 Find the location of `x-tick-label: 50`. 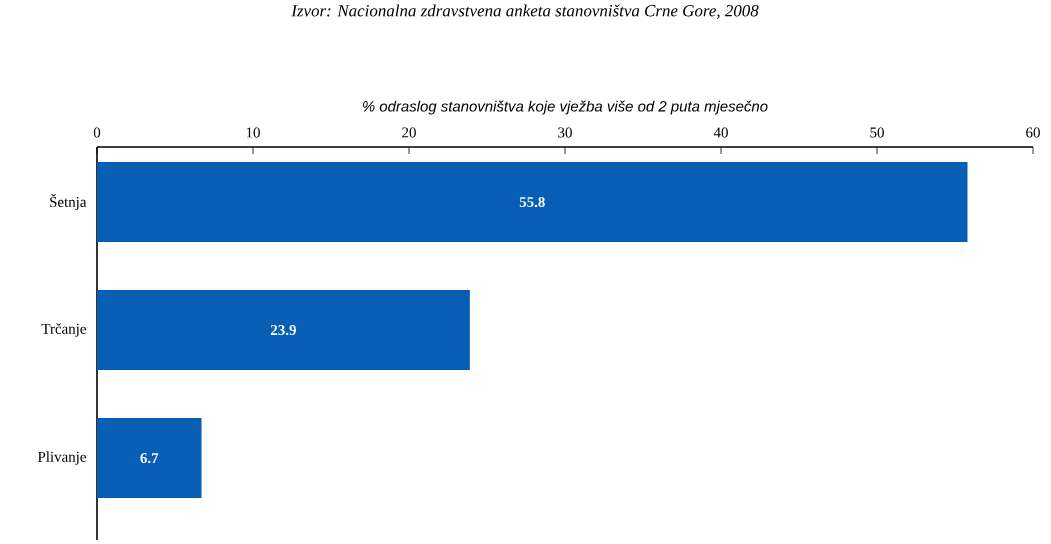

x-tick-label: 50 is located at coordinates (877, 132).